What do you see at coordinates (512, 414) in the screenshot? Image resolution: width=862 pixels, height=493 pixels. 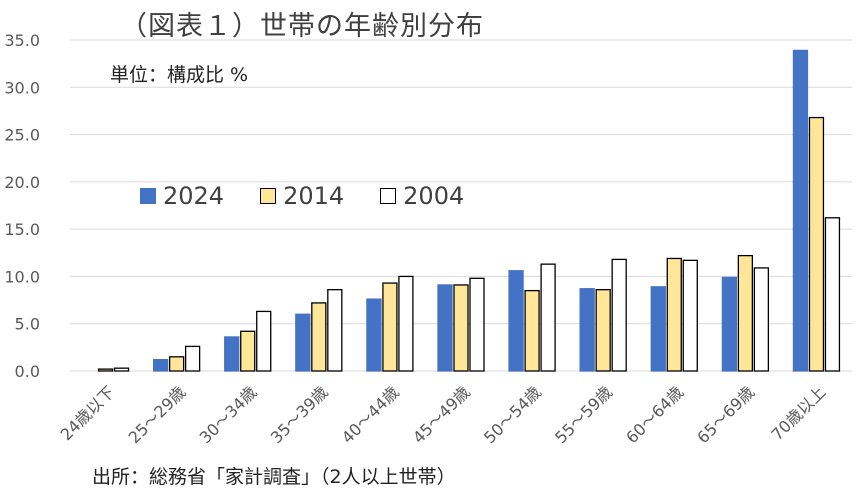 I see `x-tick-label: 50～54歳` at bounding box center [512, 414].